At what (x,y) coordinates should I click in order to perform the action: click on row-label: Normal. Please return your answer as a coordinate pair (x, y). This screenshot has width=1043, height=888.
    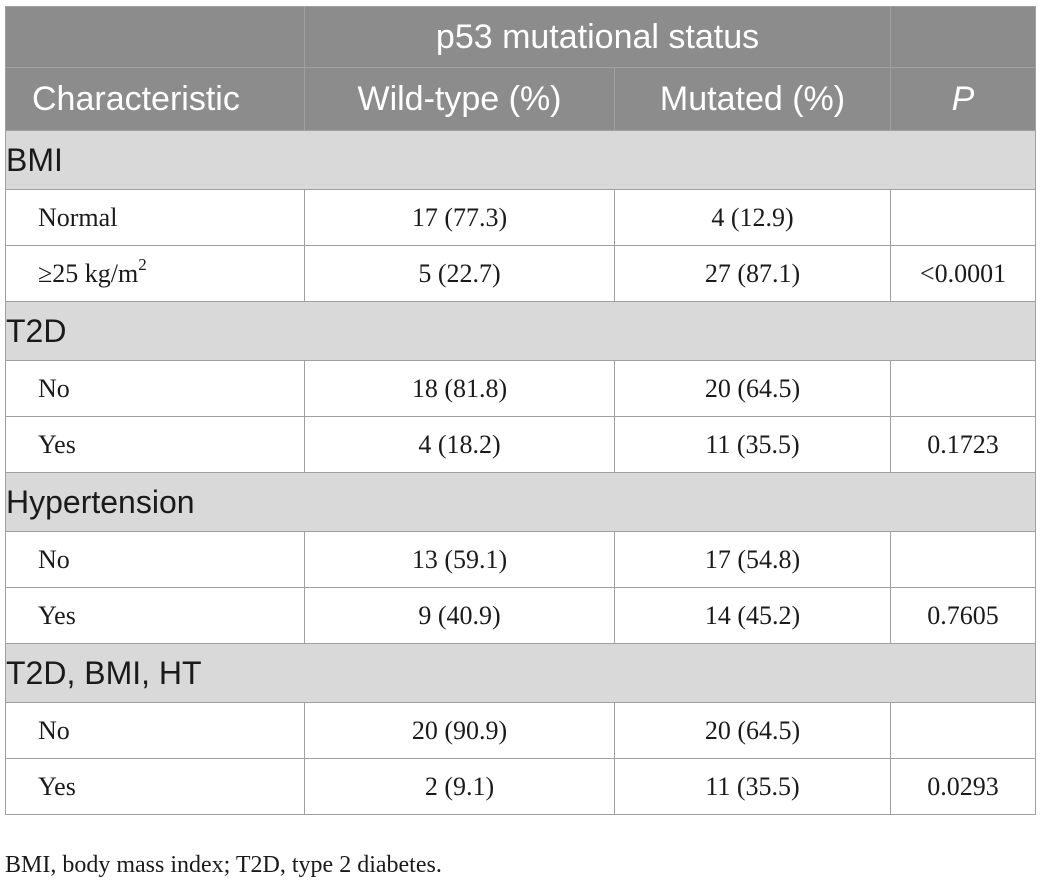
    Looking at the image, I should click on (155, 217).